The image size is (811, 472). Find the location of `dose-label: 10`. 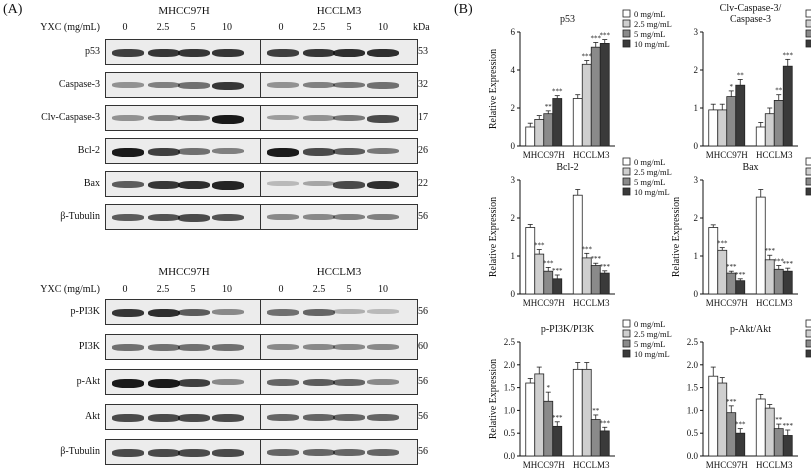

dose-label: 10 is located at coordinates (227, 289).